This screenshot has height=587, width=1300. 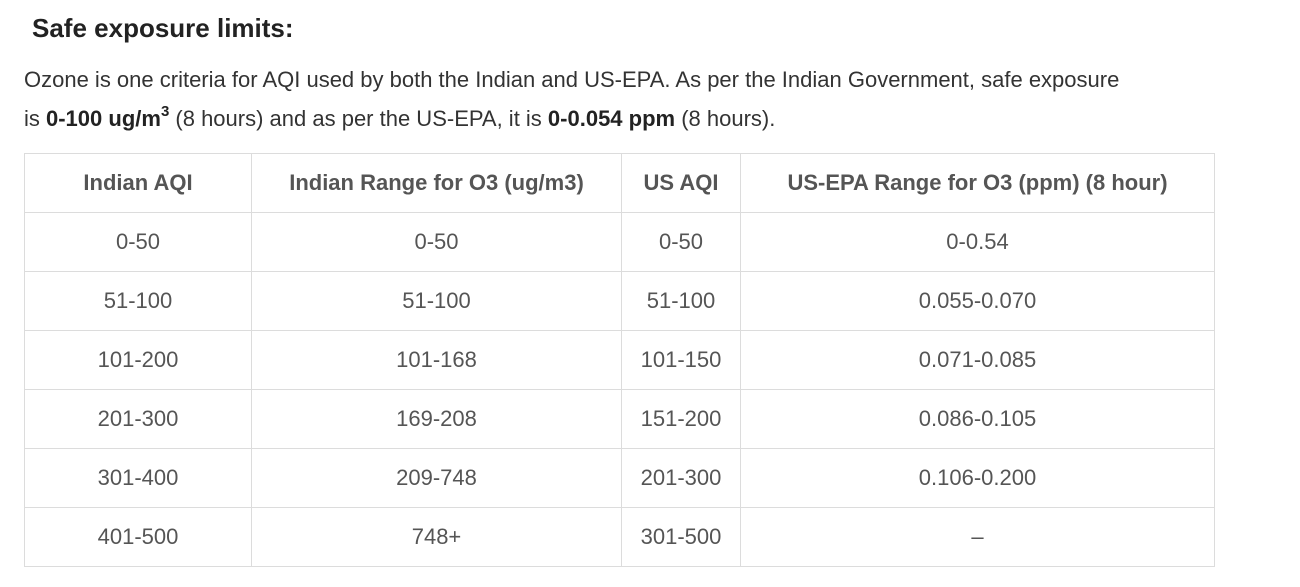 What do you see at coordinates (611, 118) in the screenshot?
I see `us-safe-limit: 0-0.054 ppm` at bounding box center [611, 118].